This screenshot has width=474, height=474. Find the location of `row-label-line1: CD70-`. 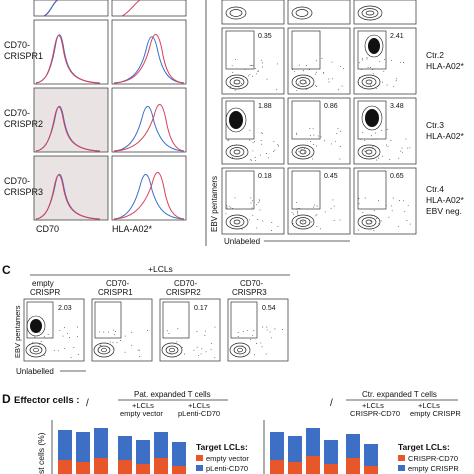

row-label-line1: CD70- is located at coordinates (17, 45).